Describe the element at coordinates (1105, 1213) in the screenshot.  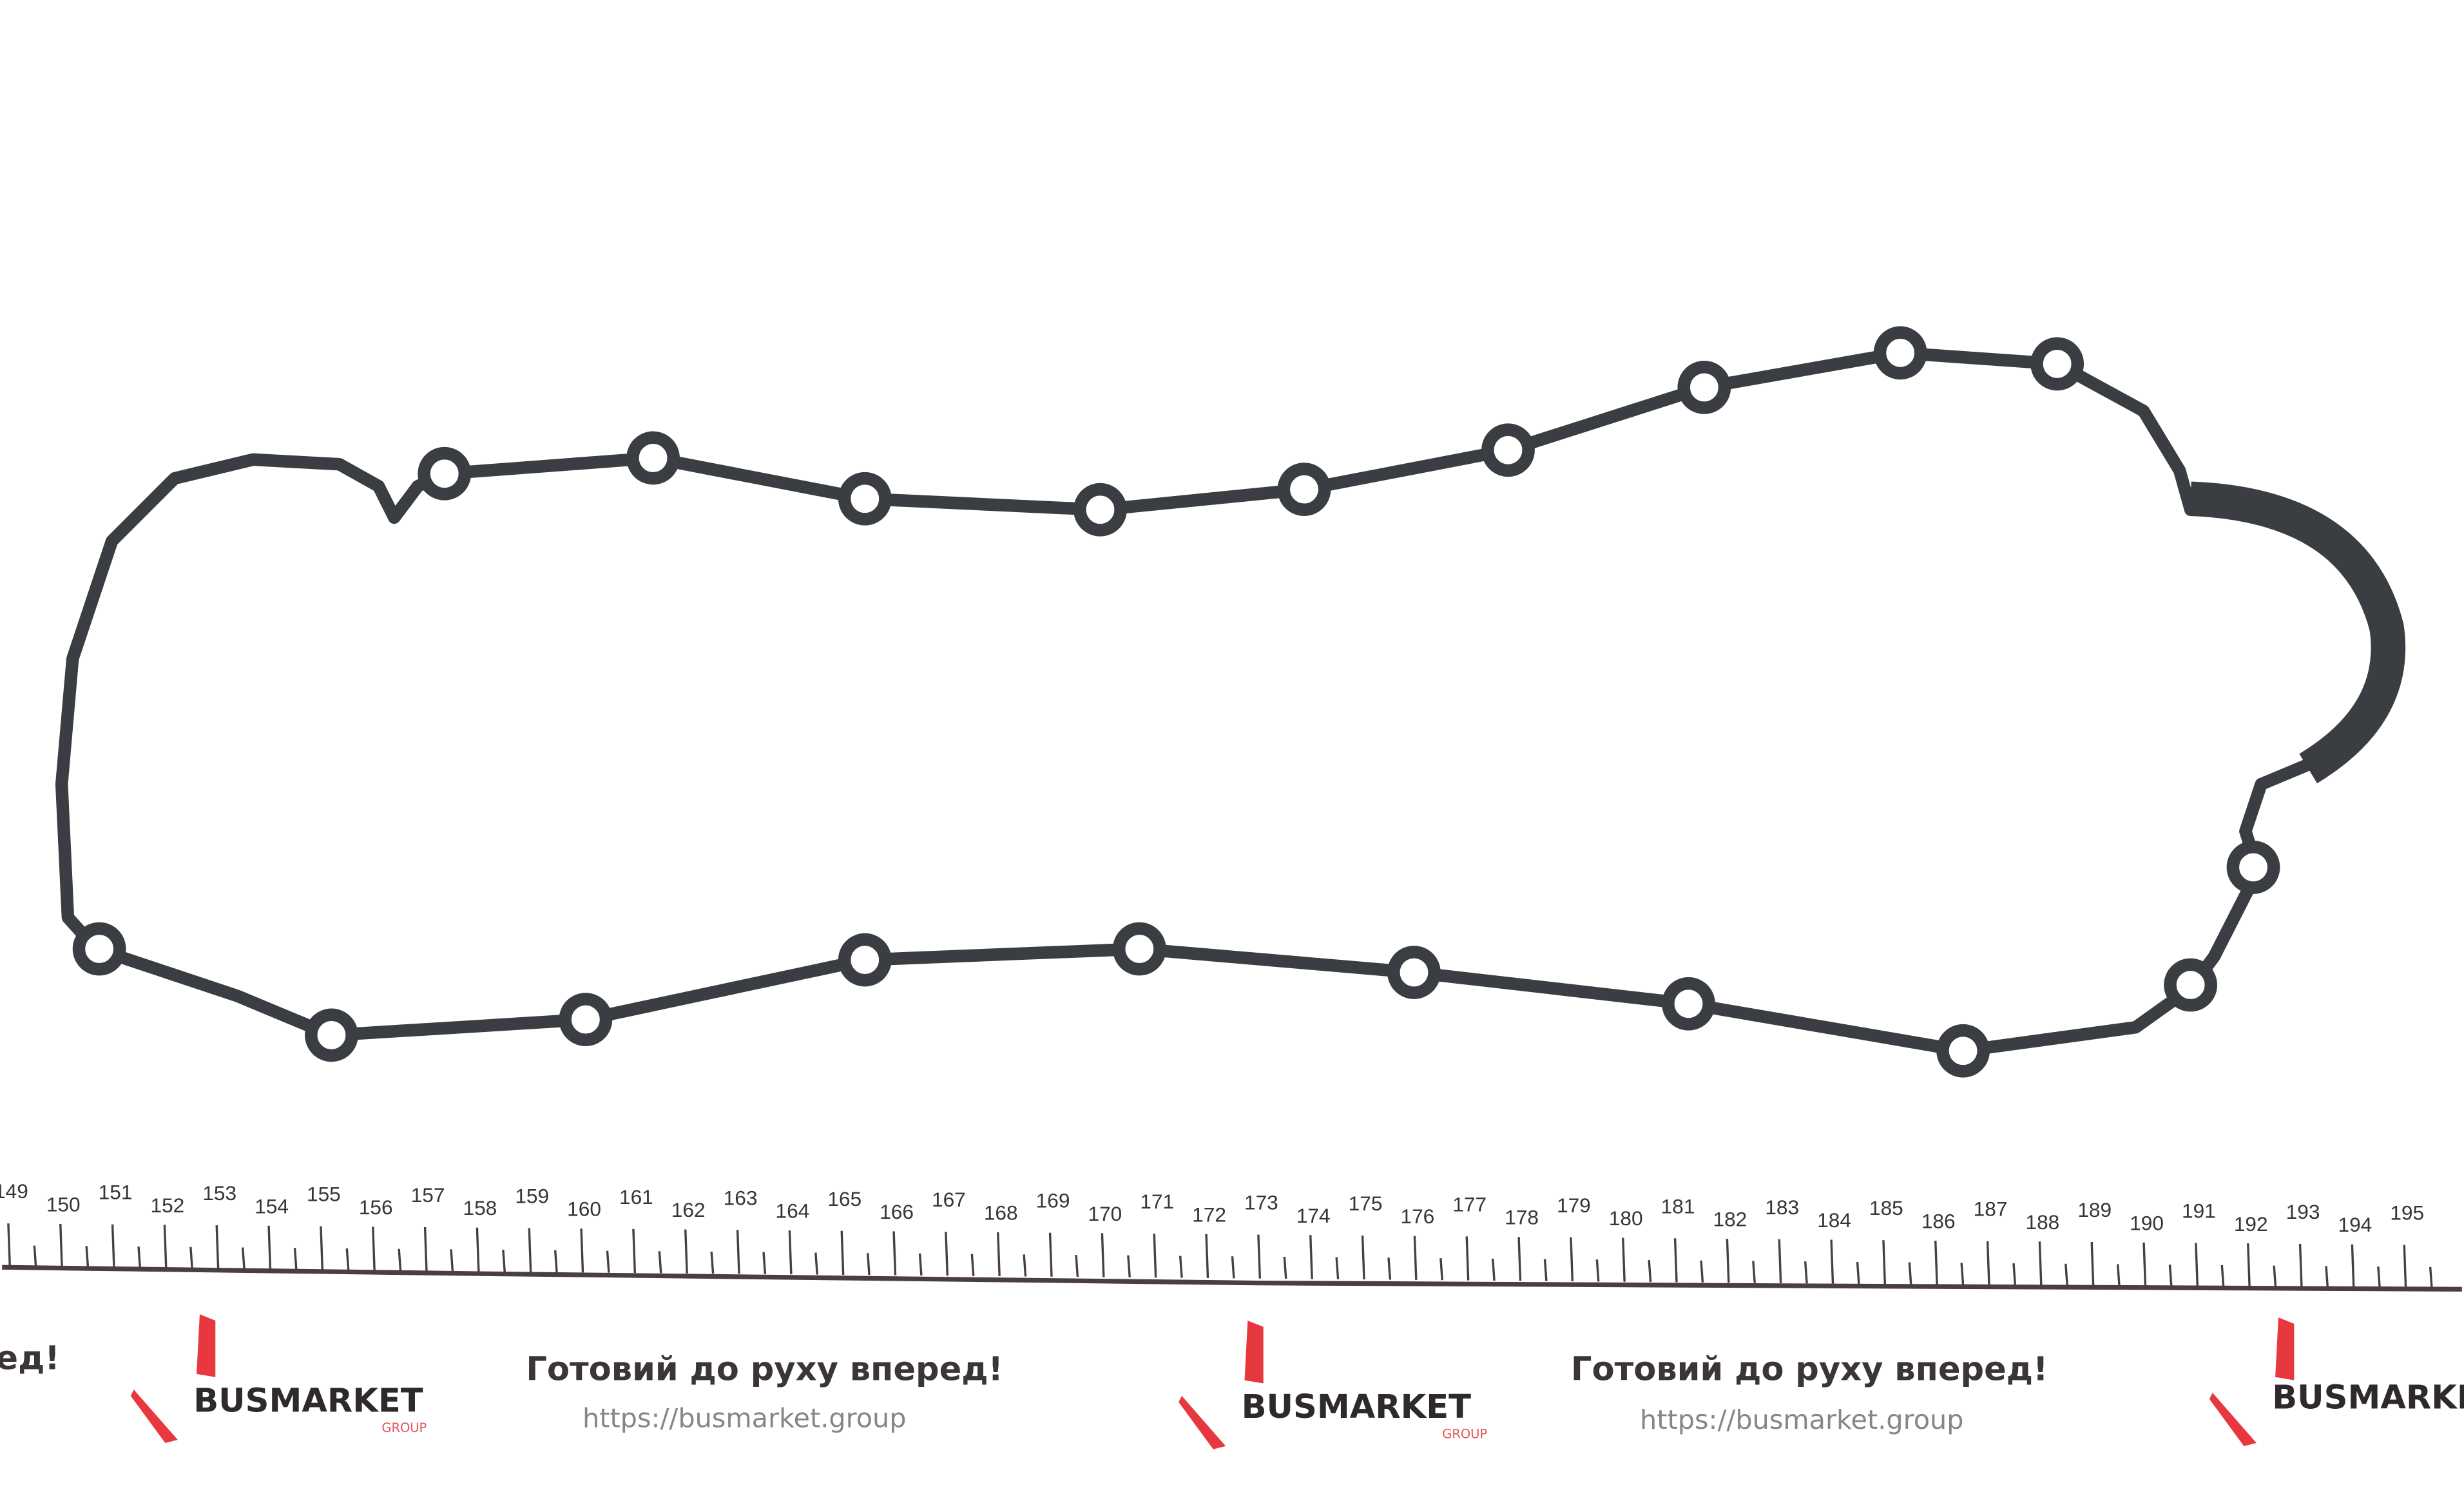
I see `ruler-label: 170` at that location.